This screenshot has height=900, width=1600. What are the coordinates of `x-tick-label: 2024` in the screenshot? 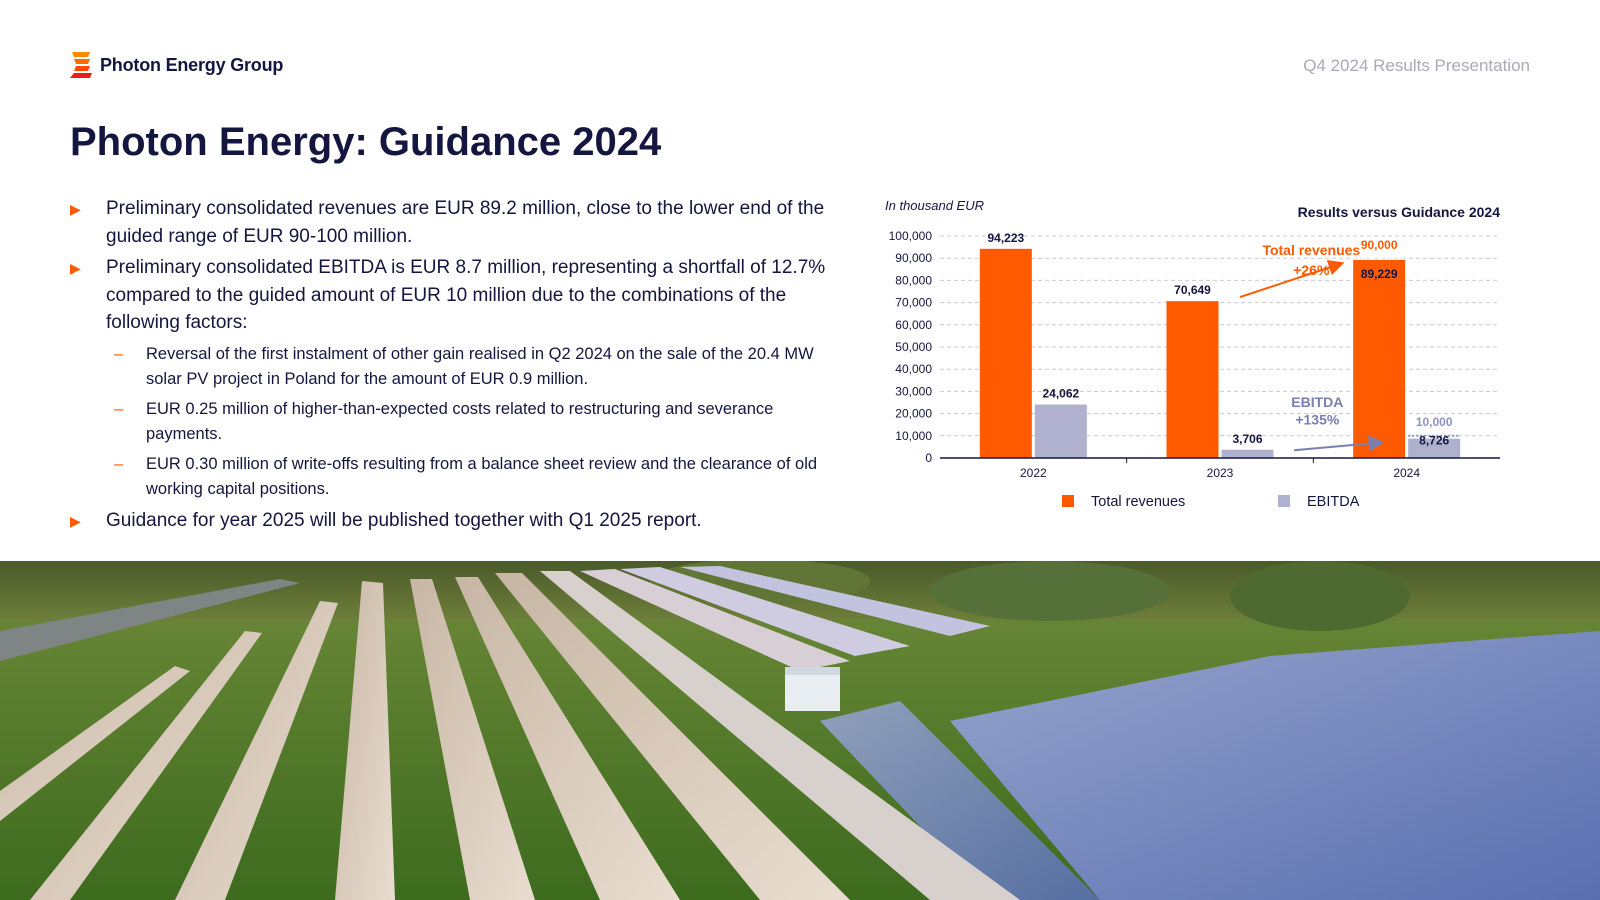 It's located at (1406, 473).